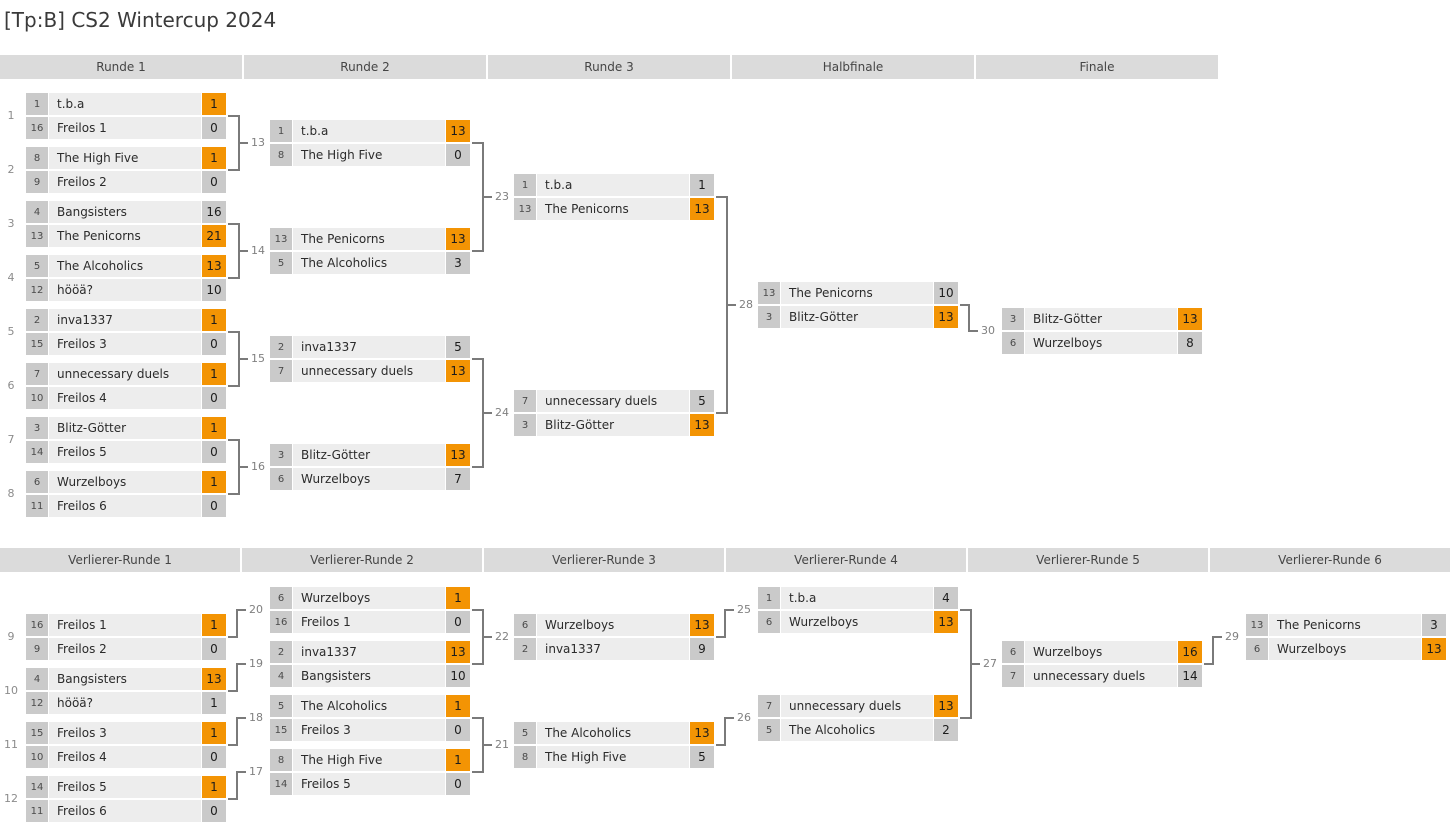  Describe the element at coordinates (125, 236) in the screenshot. I see `team-name: The Penicorns` at that location.